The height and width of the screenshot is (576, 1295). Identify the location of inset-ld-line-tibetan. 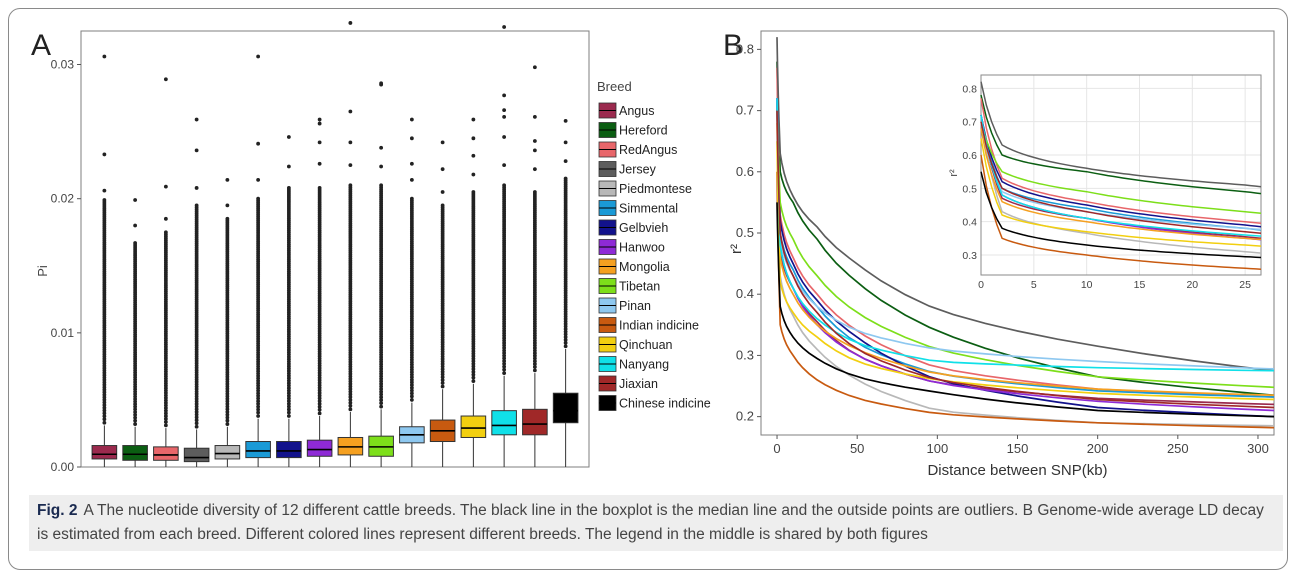
(1121, 168).